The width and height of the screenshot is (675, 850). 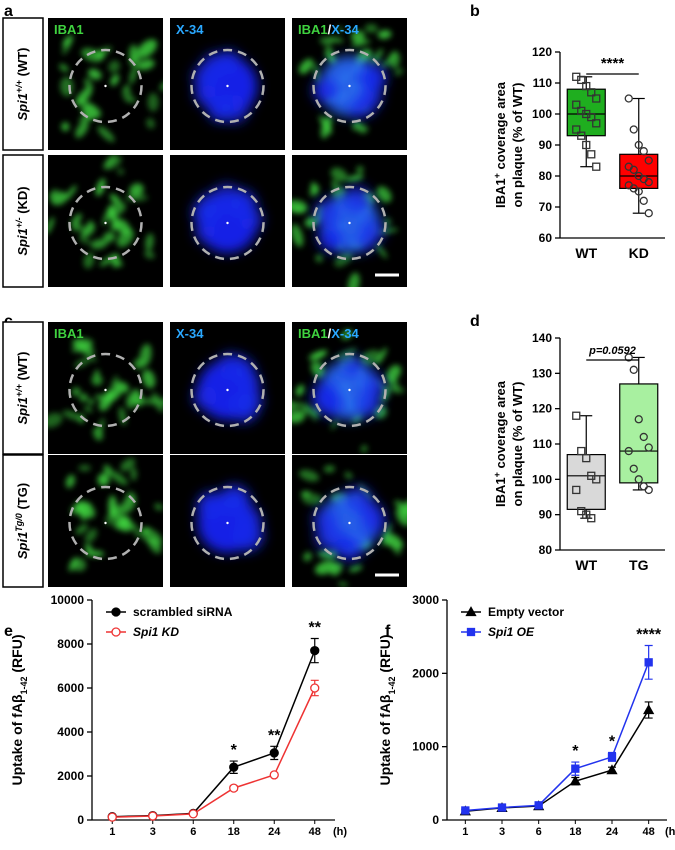 What do you see at coordinates (183, 612) in the screenshot?
I see `legend-label: scrambled siRNA` at bounding box center [183, 612].